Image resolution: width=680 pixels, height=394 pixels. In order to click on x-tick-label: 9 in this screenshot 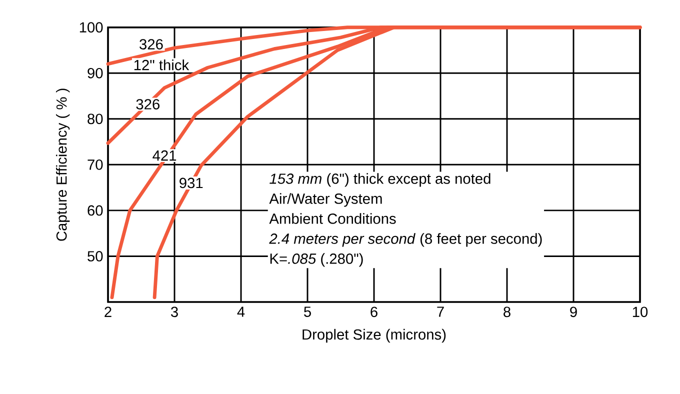, I will do `click(573, 312)`.